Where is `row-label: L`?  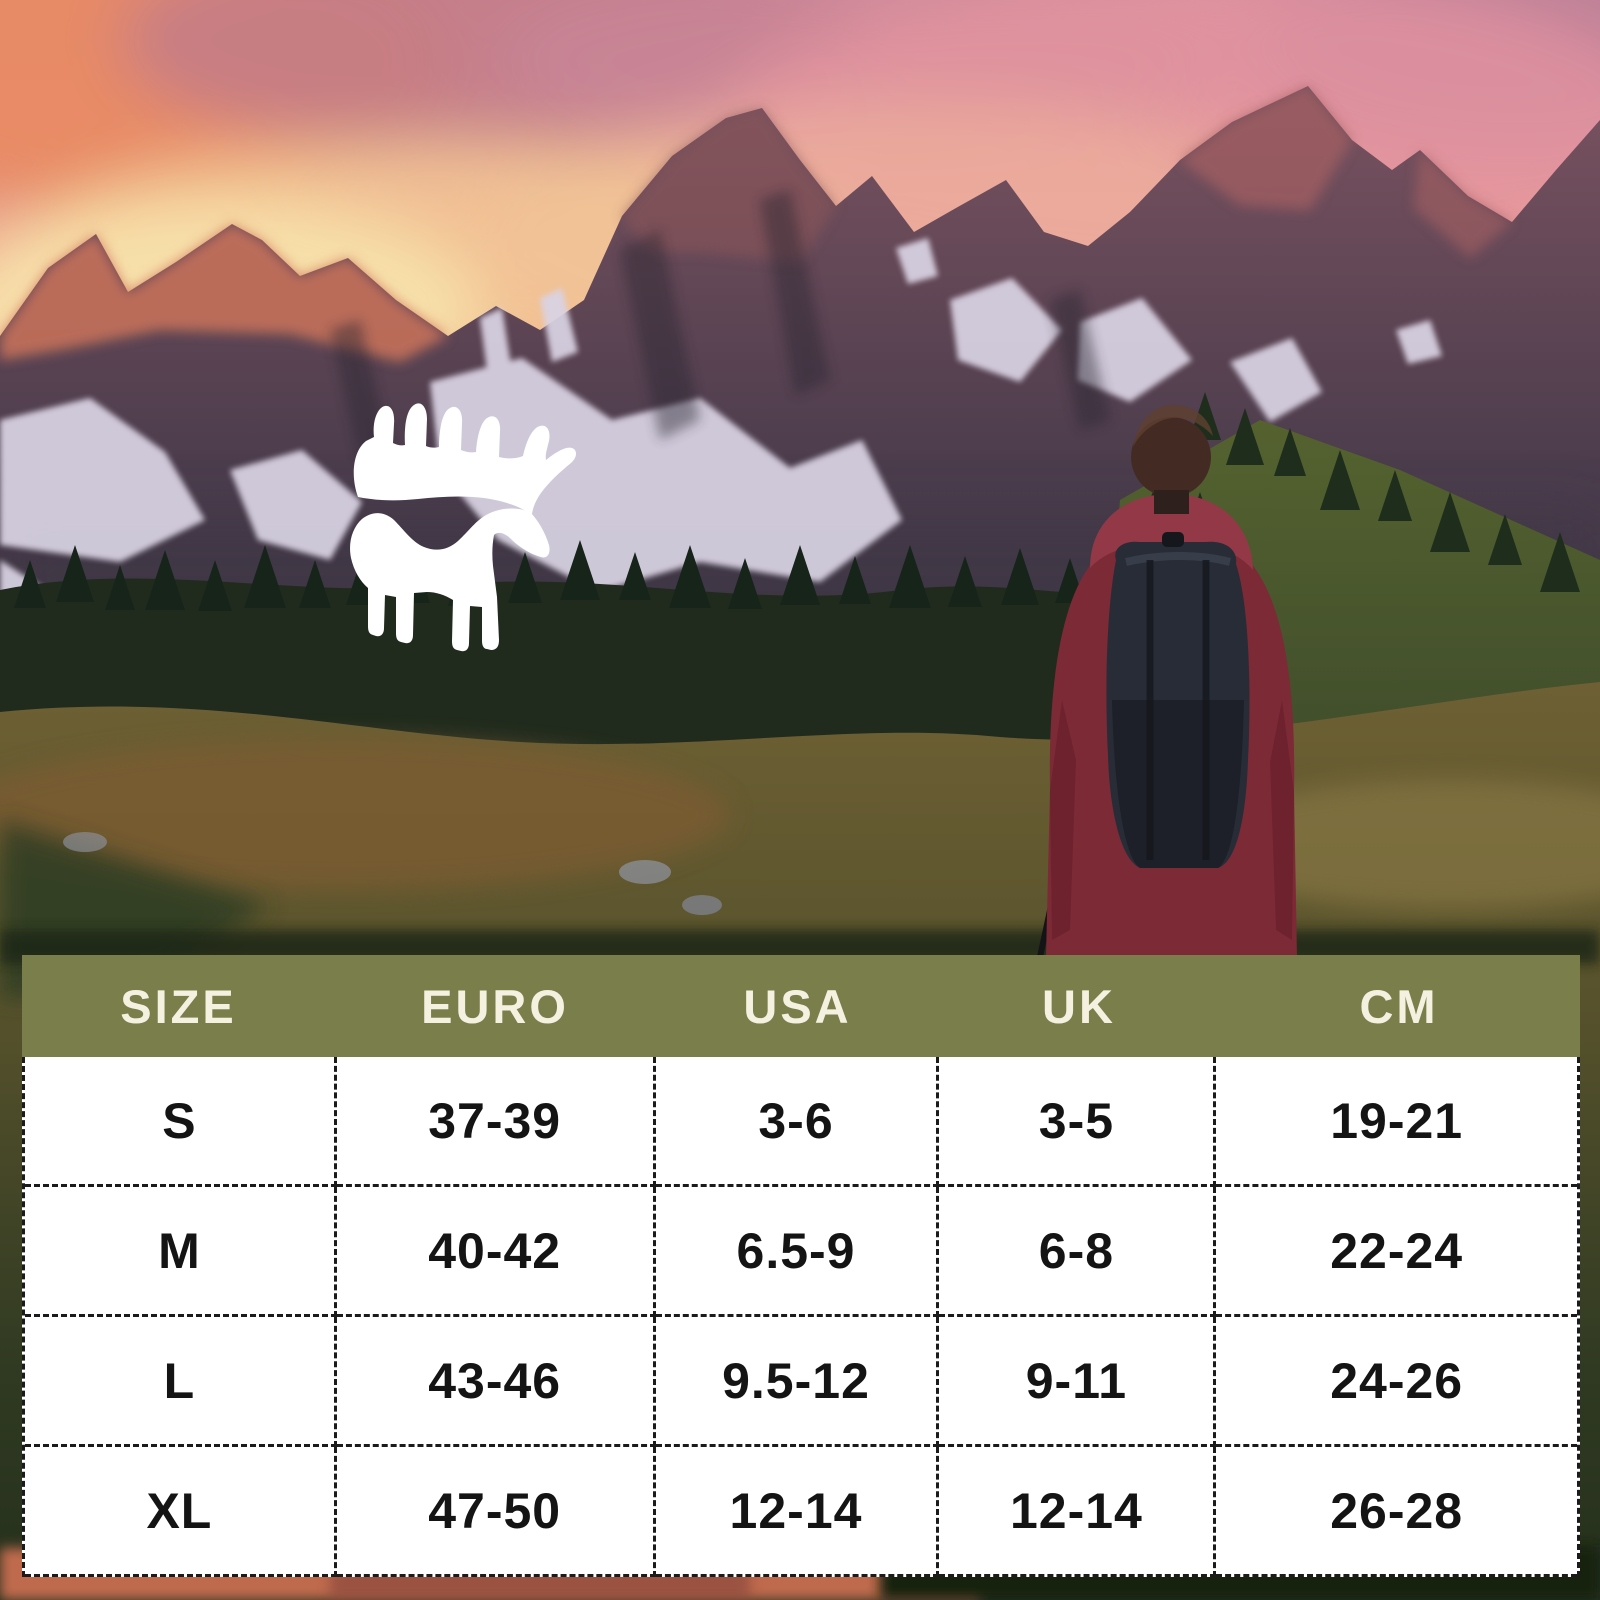 row-label: L is located at coordinates (181, 1382).